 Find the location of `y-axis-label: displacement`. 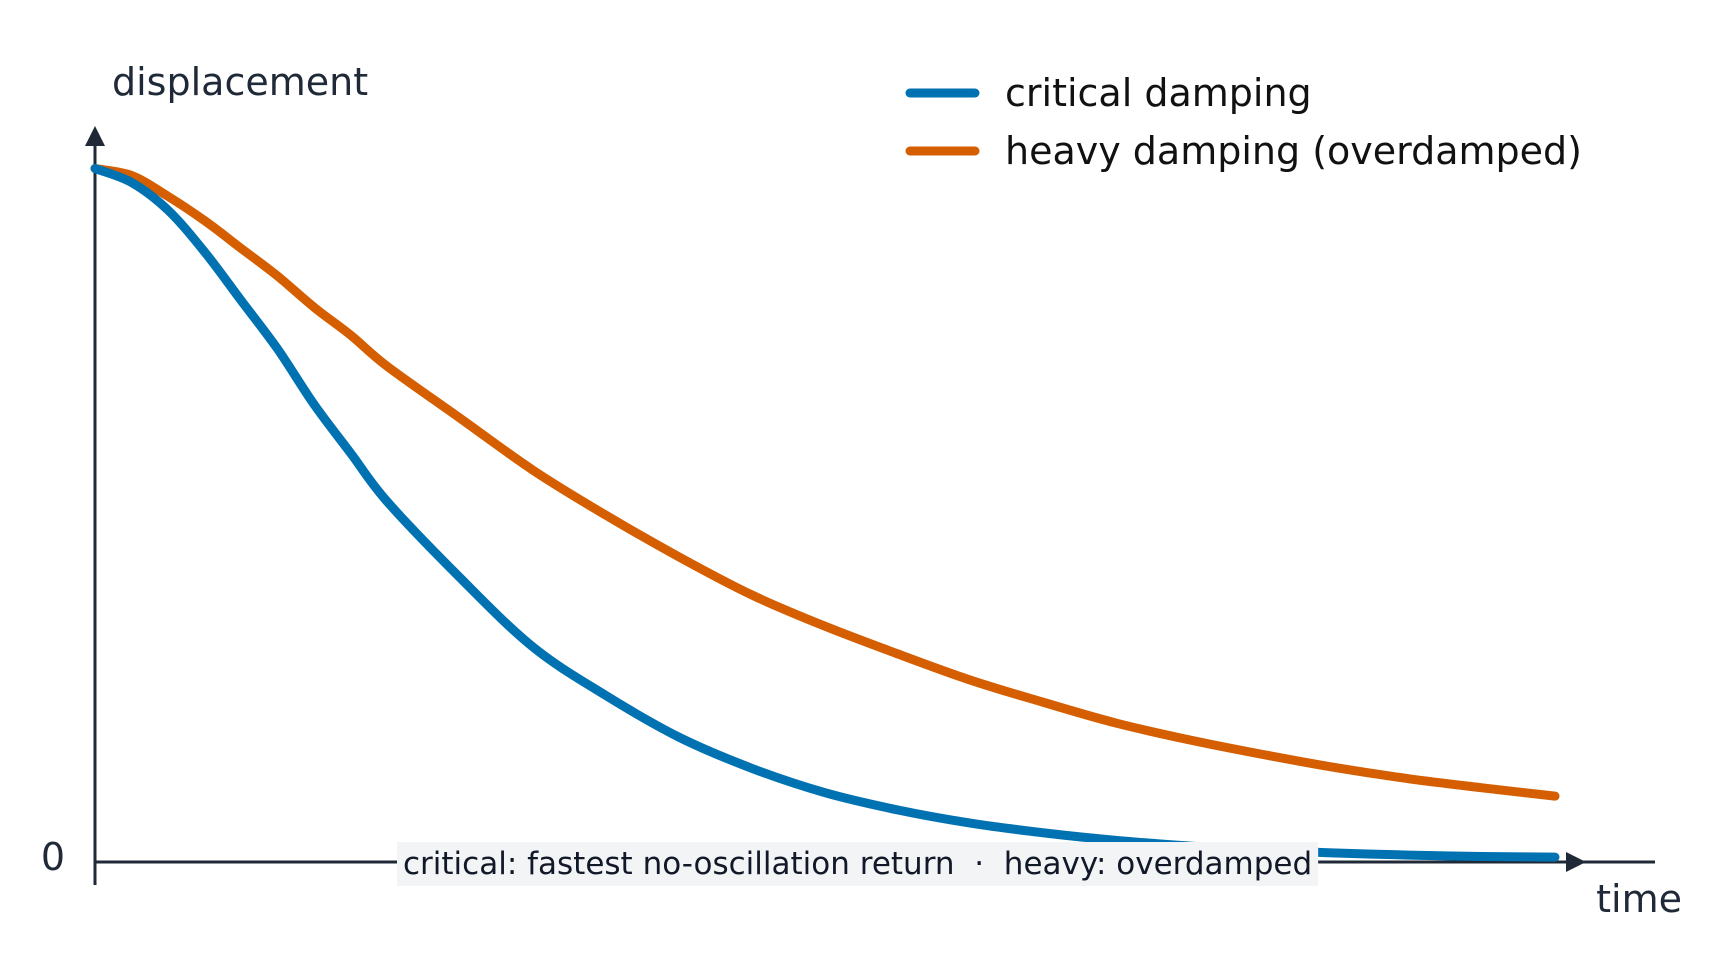

y-axis-label: displacement is located at coordinates (240, 82).